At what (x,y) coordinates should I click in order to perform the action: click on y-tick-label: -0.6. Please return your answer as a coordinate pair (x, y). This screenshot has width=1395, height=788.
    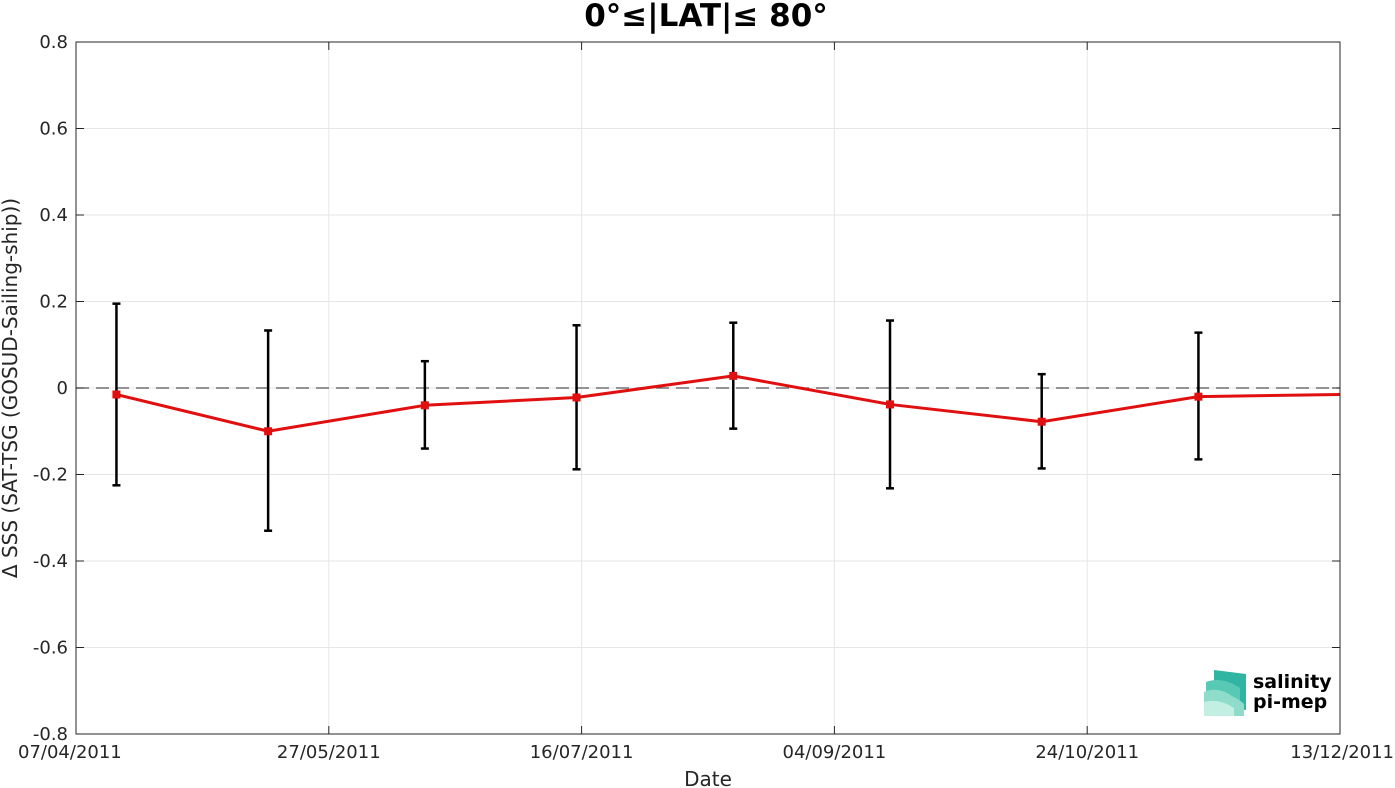
    Looking at the image, I should click on (50, 648).